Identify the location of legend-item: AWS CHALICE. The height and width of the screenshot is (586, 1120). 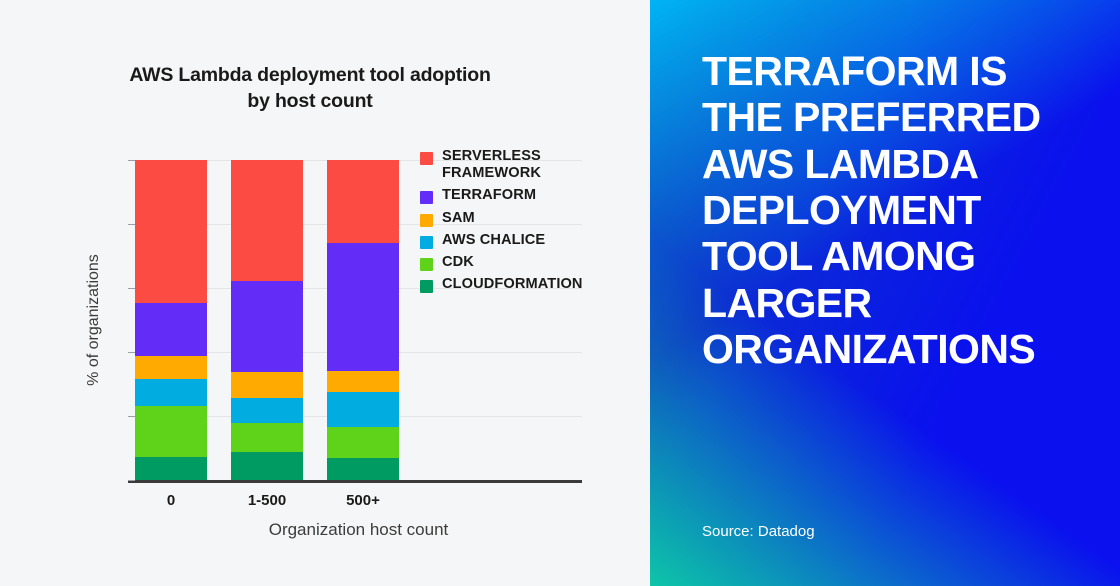
(530, 240).